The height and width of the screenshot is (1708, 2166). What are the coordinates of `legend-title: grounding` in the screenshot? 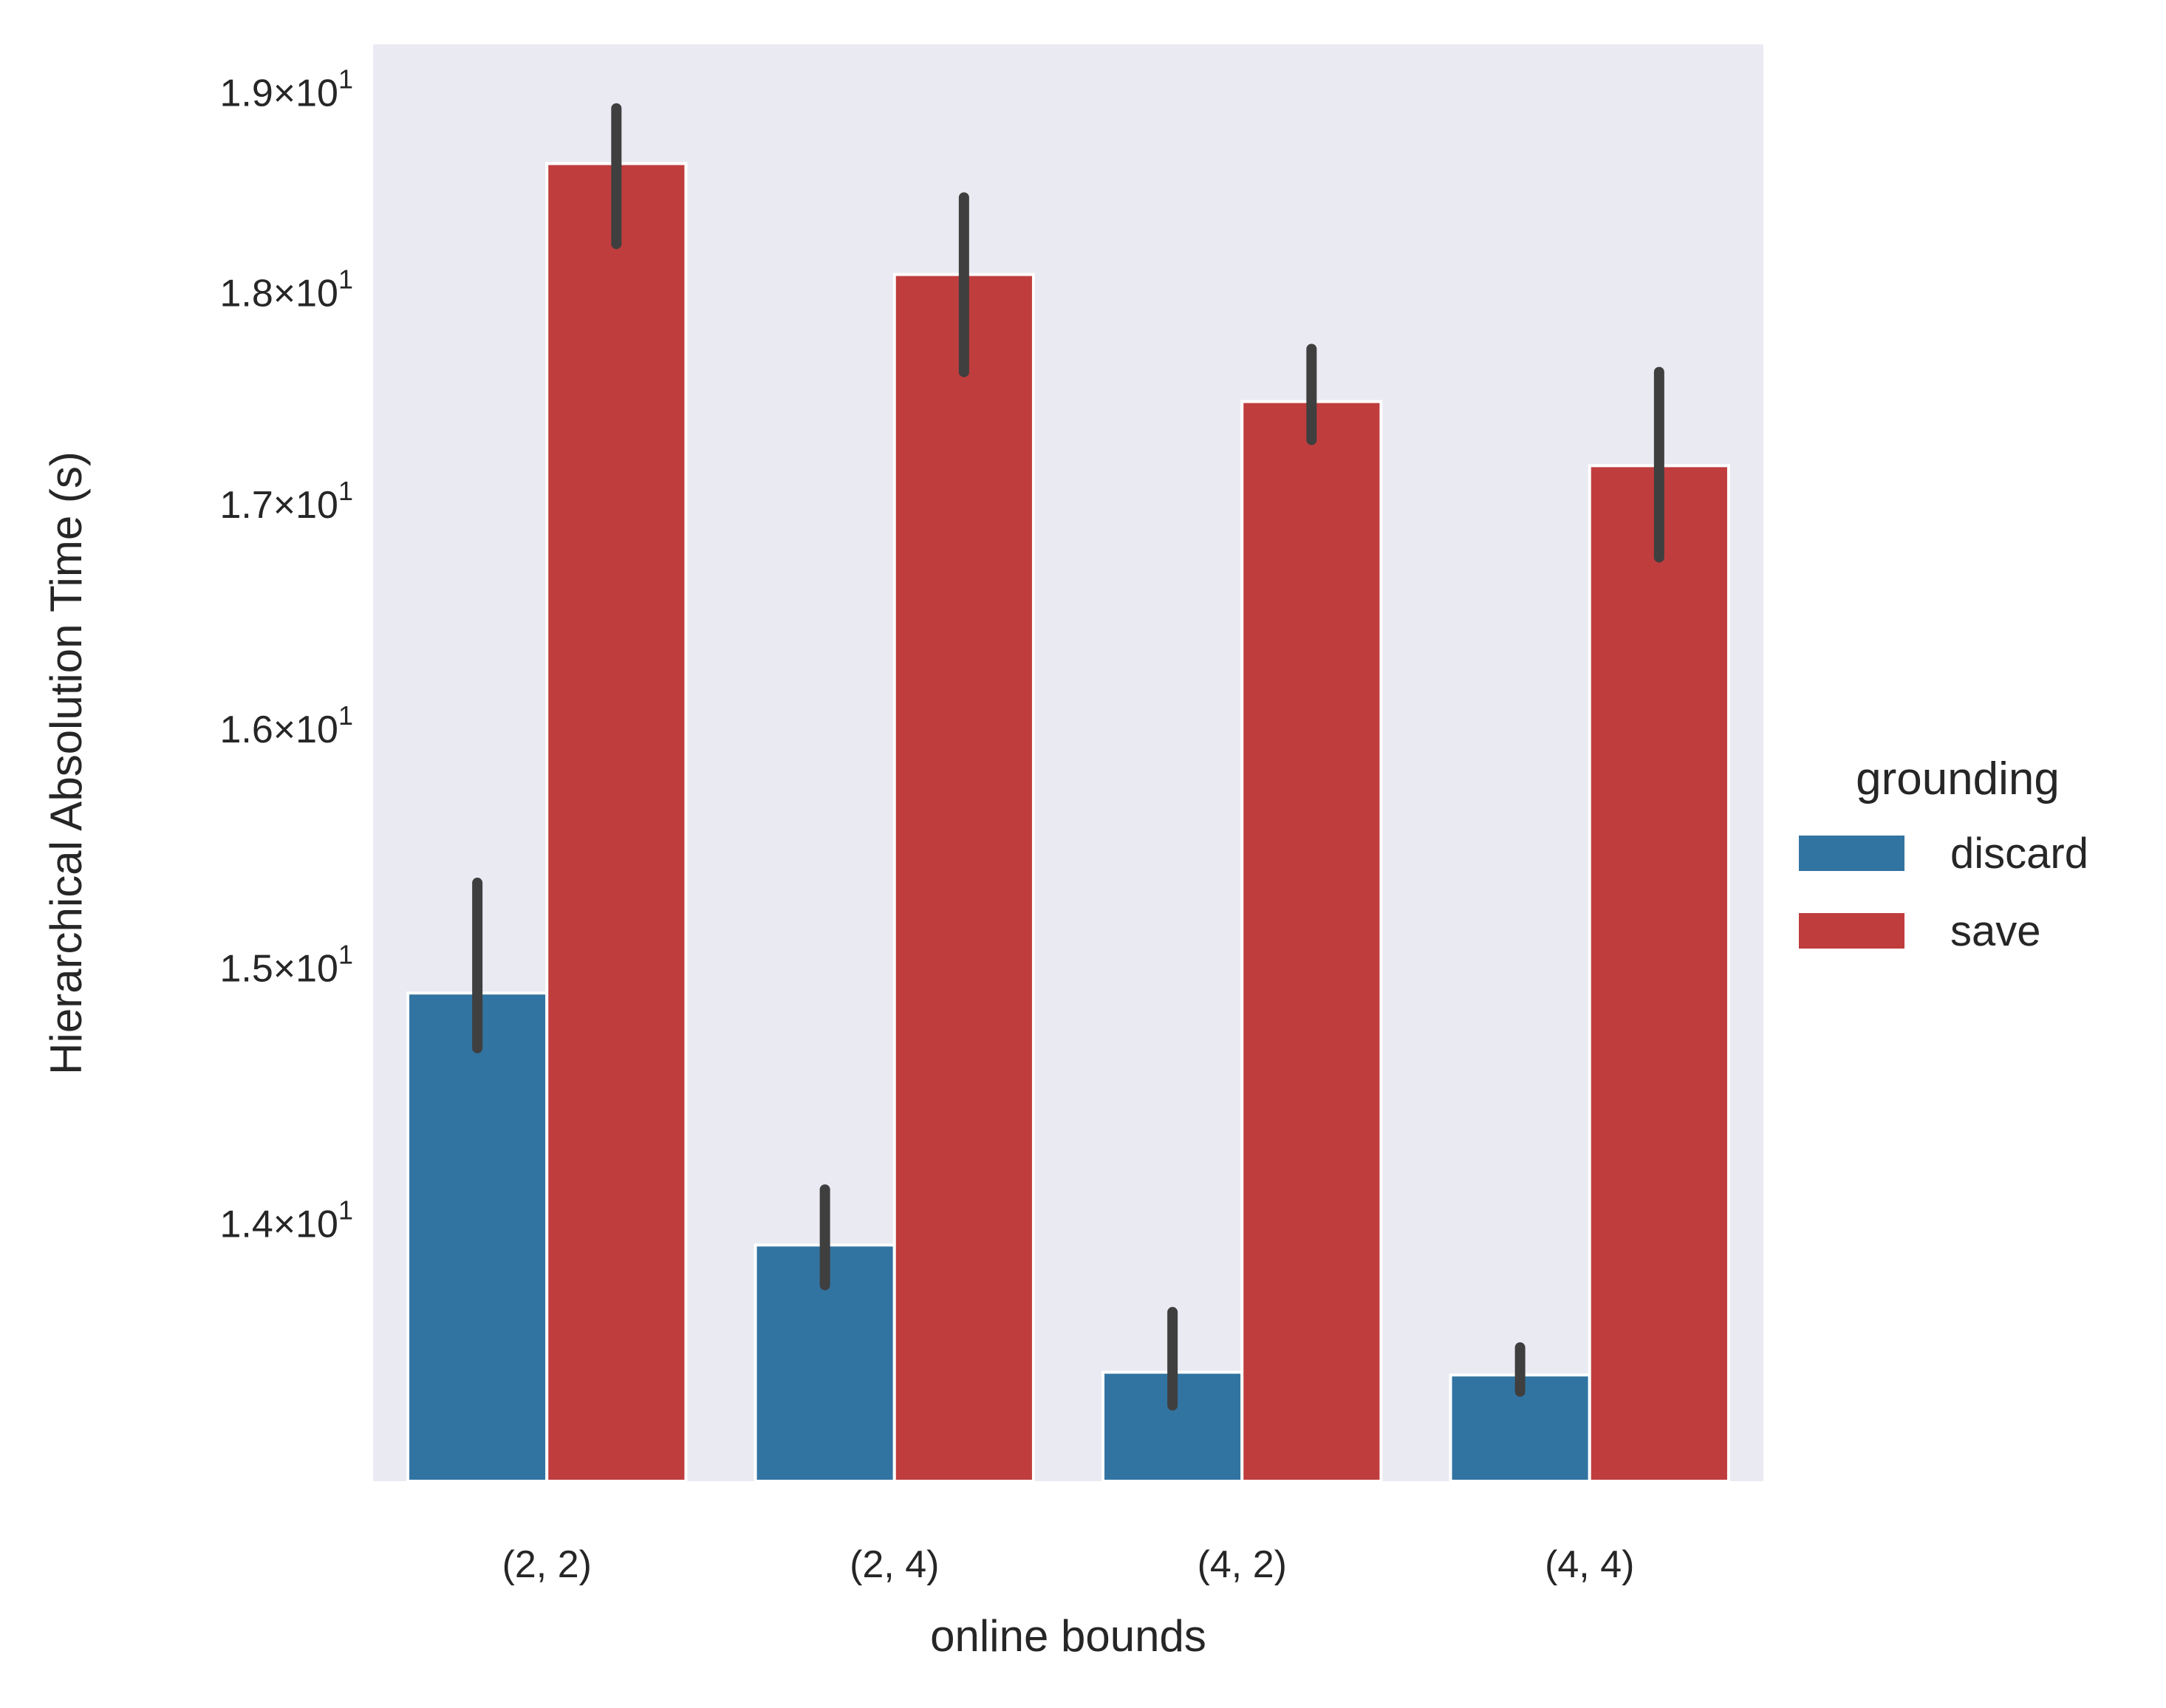 It's located at (1958, 779).